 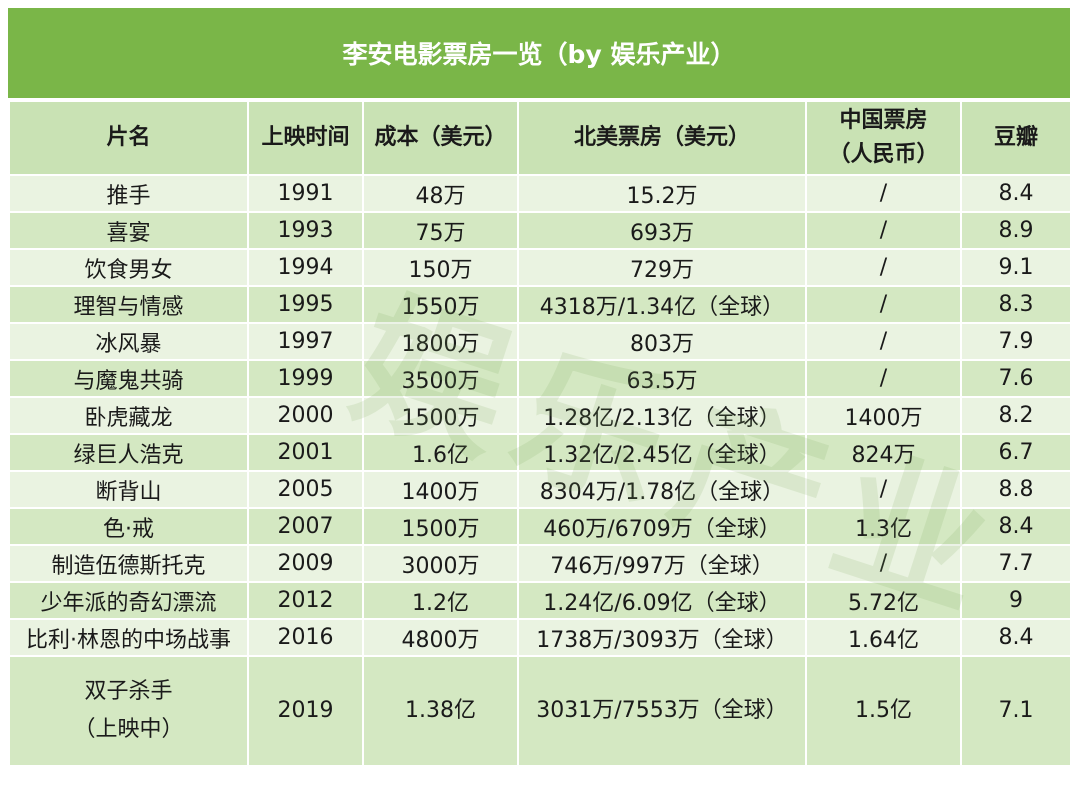 I want to click on cell-douban: 8.3, so click(x=1016, y=304).